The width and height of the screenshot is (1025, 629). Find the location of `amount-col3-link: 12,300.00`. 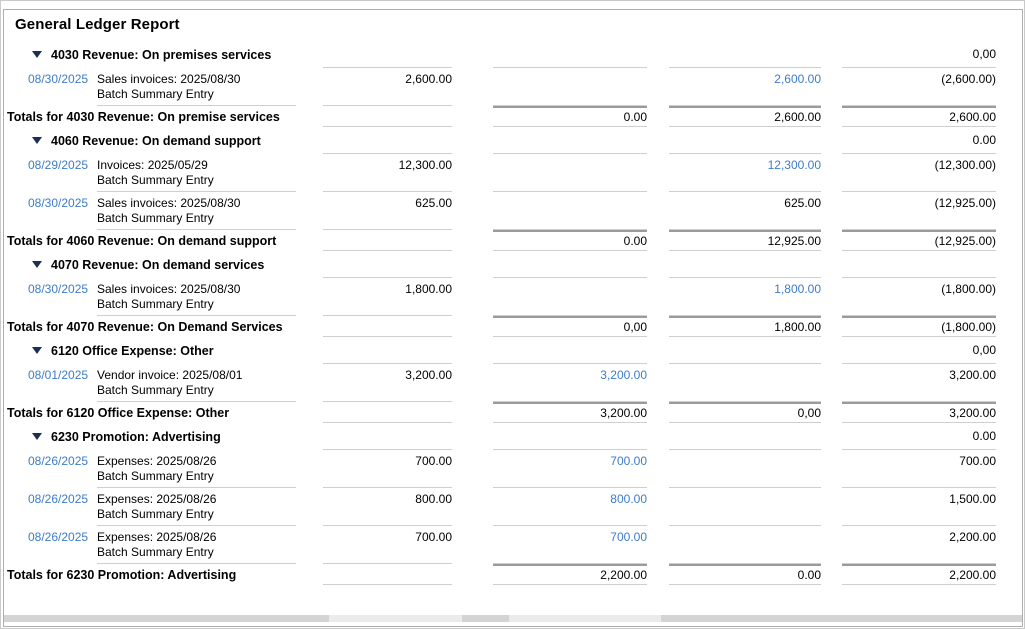

amount-col3-link: 12,300.00 is located at coordinates (745, 173).